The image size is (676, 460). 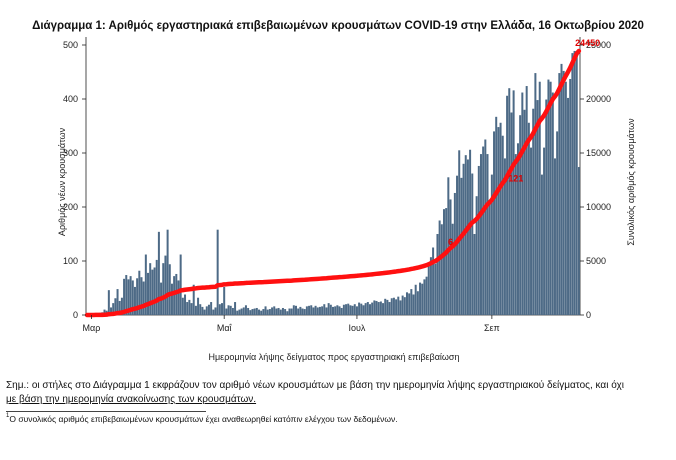 What do you see at coordinates (598, 207) in the screenshot?
I see `y-tick-label-right: 10000` at bounding box center [598, 207].